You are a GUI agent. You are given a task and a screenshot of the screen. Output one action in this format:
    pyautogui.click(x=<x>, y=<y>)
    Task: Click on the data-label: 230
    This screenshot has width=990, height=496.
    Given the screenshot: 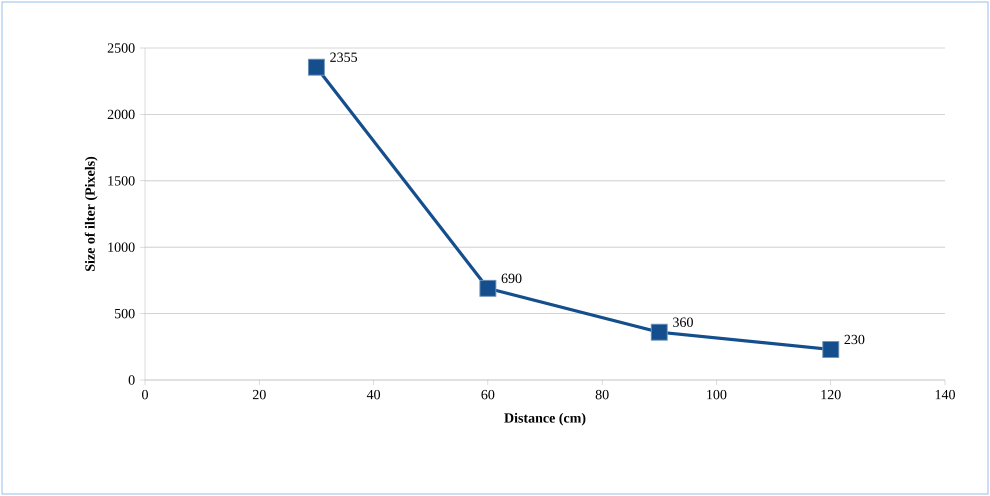 What is the action you would take?
    pyautogui.click(x=854, y=339)
    